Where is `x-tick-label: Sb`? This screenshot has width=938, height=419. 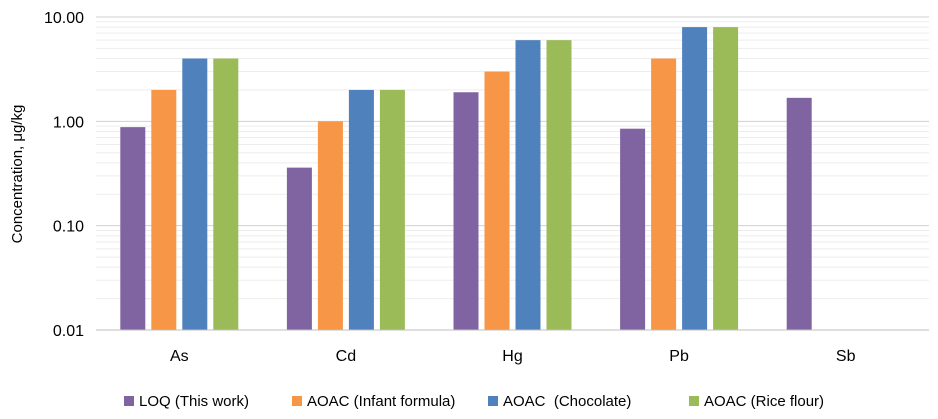 x-tick-label: Sb is located at coordinates (846, 356).